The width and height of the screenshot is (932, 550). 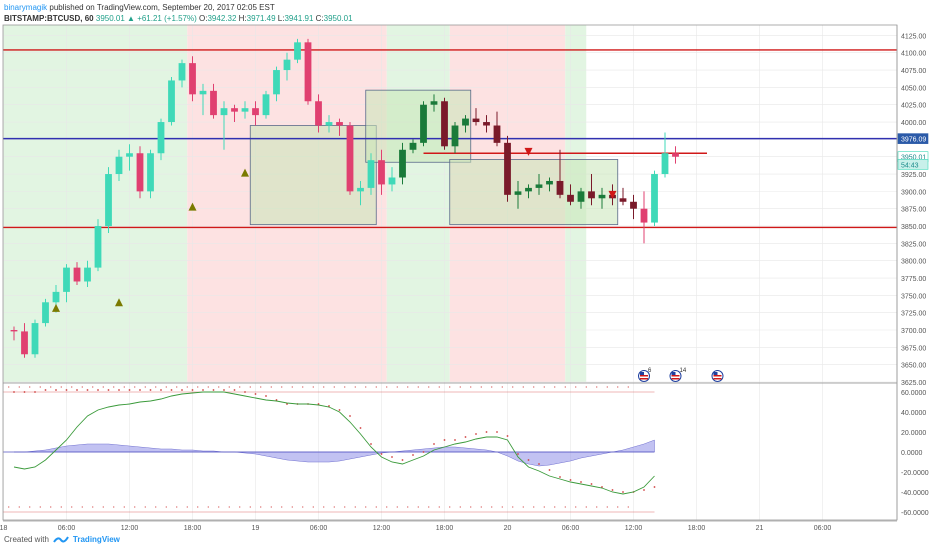 I want to click on indicator-histogram, so click(x=334, y=453).